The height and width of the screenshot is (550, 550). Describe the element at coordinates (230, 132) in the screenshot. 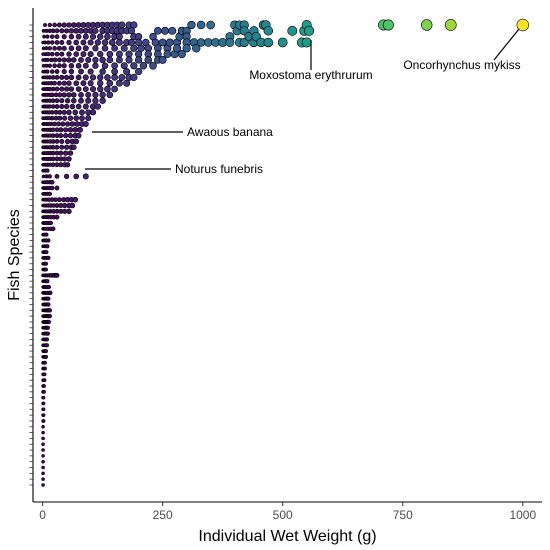

I see `annotation-label: Awaous banana` at that location.